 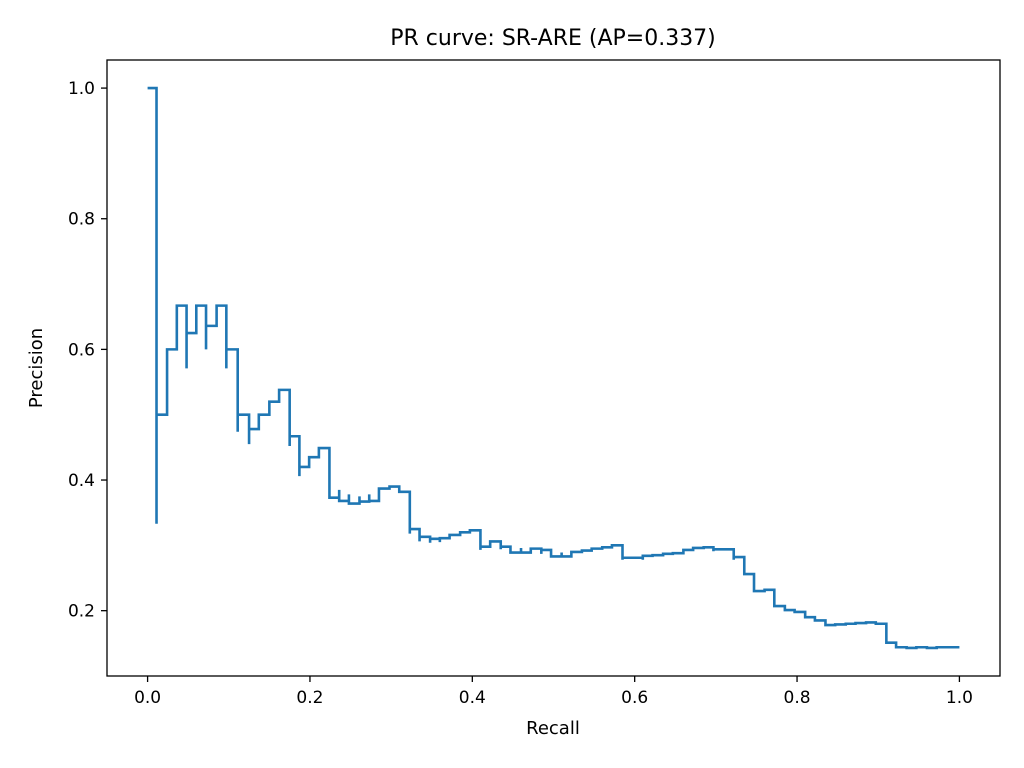 What do you see at coordinates (36, 368) in the screenshot?
I see `y-axis-label: Precision` at bounding box center [36, 368].